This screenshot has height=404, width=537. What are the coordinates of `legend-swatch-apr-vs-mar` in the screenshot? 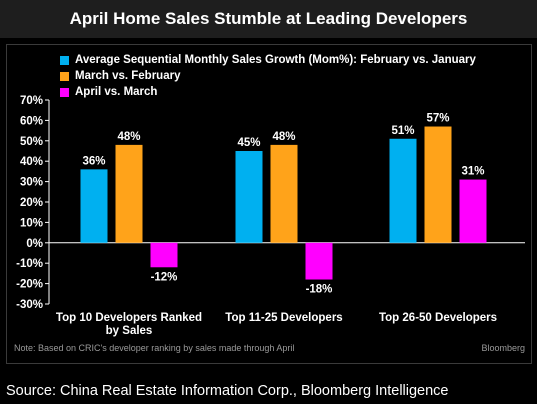 It's located at (64, 92).